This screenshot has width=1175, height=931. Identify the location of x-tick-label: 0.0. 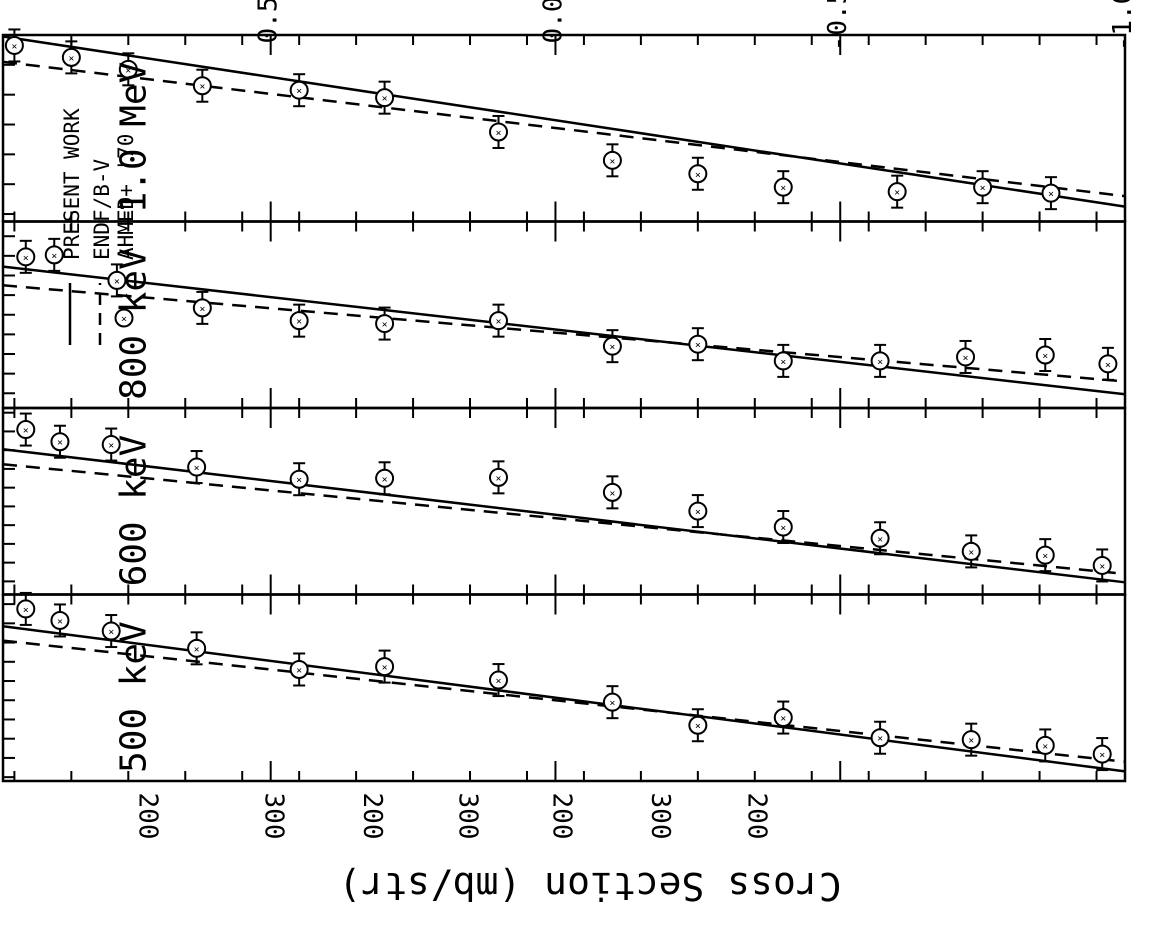
(553, 21).